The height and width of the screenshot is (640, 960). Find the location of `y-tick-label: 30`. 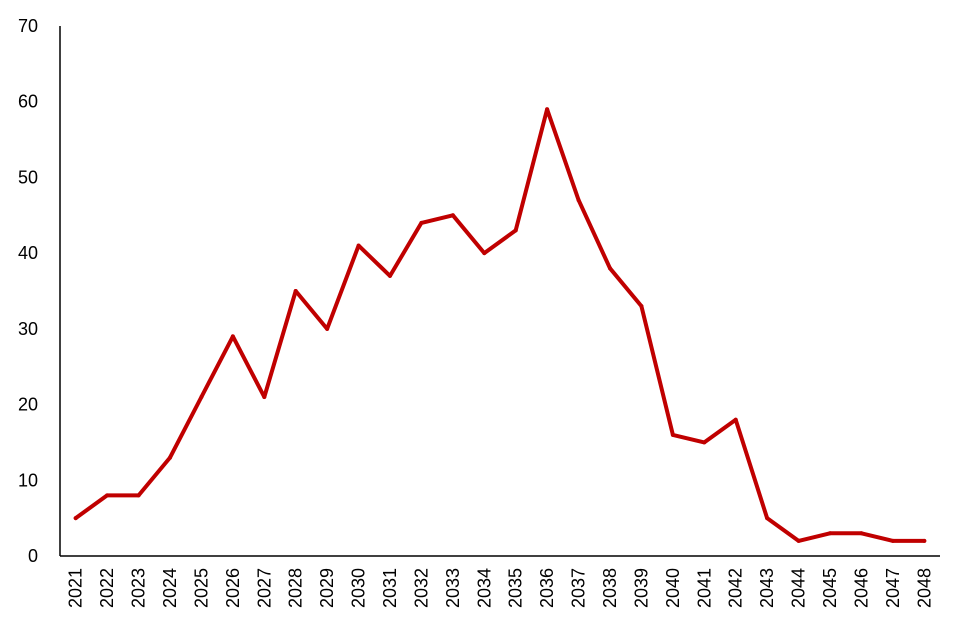

y-tick-label: 30 is located at coordinates (28, 329).